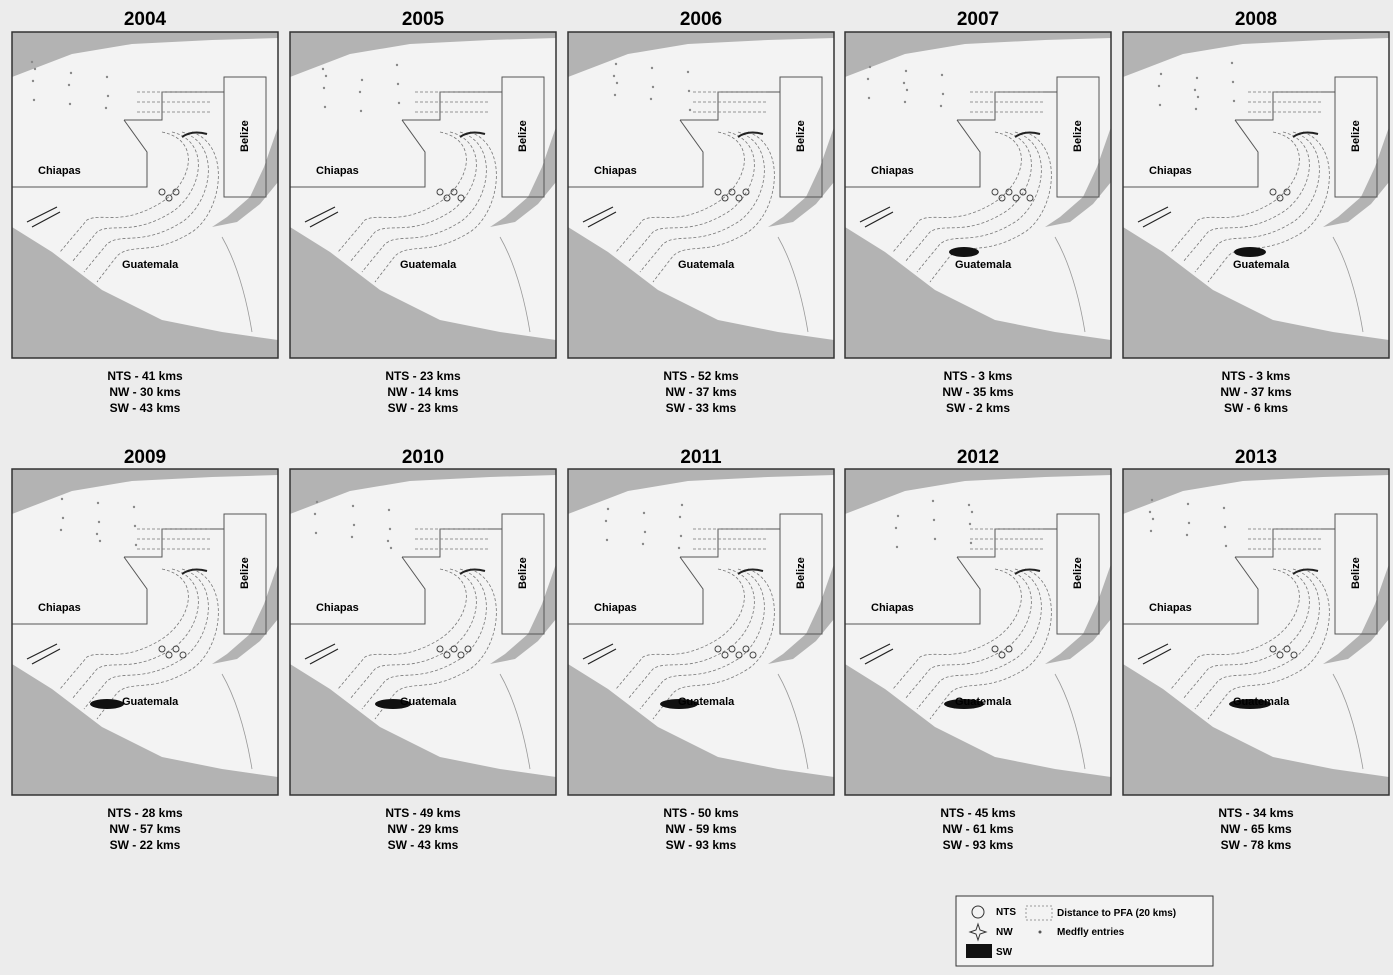  Describe the element at coordinates (1004, 952) in the screenshot. I see `legend-text: SW` at that location.